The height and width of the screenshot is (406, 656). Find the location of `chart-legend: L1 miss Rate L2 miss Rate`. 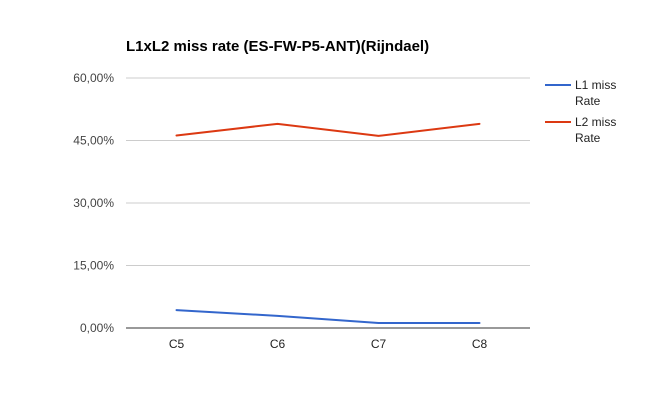

chart-legend: L1 miss Rate L2 miss Rate is located at coordinates (595, 114).